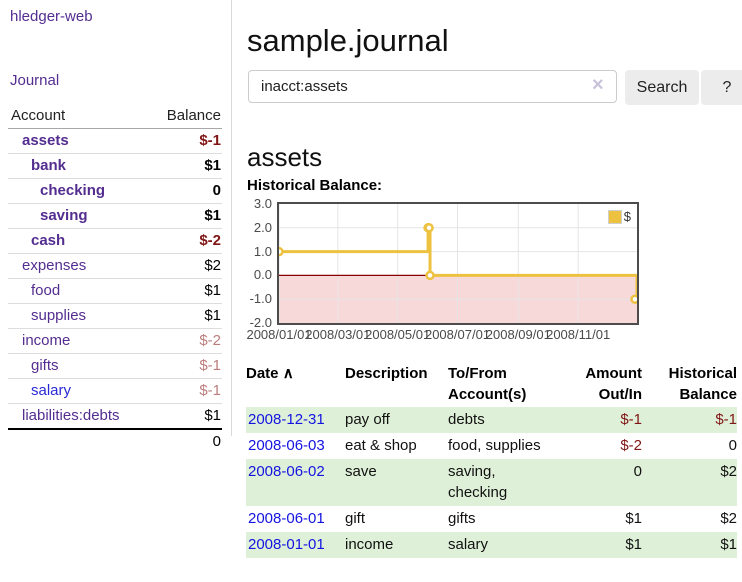 This screenshot has width=742, height=582. I want to click on transaction-accounts: salary, so click(468, 544).